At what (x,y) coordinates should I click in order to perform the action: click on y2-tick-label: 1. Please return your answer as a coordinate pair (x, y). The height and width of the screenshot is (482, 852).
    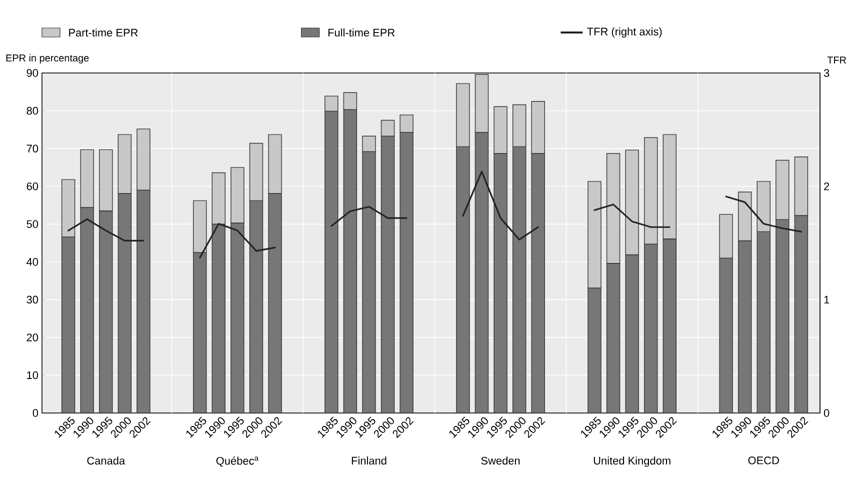
    Looking at the image, I should click on (827, 300).